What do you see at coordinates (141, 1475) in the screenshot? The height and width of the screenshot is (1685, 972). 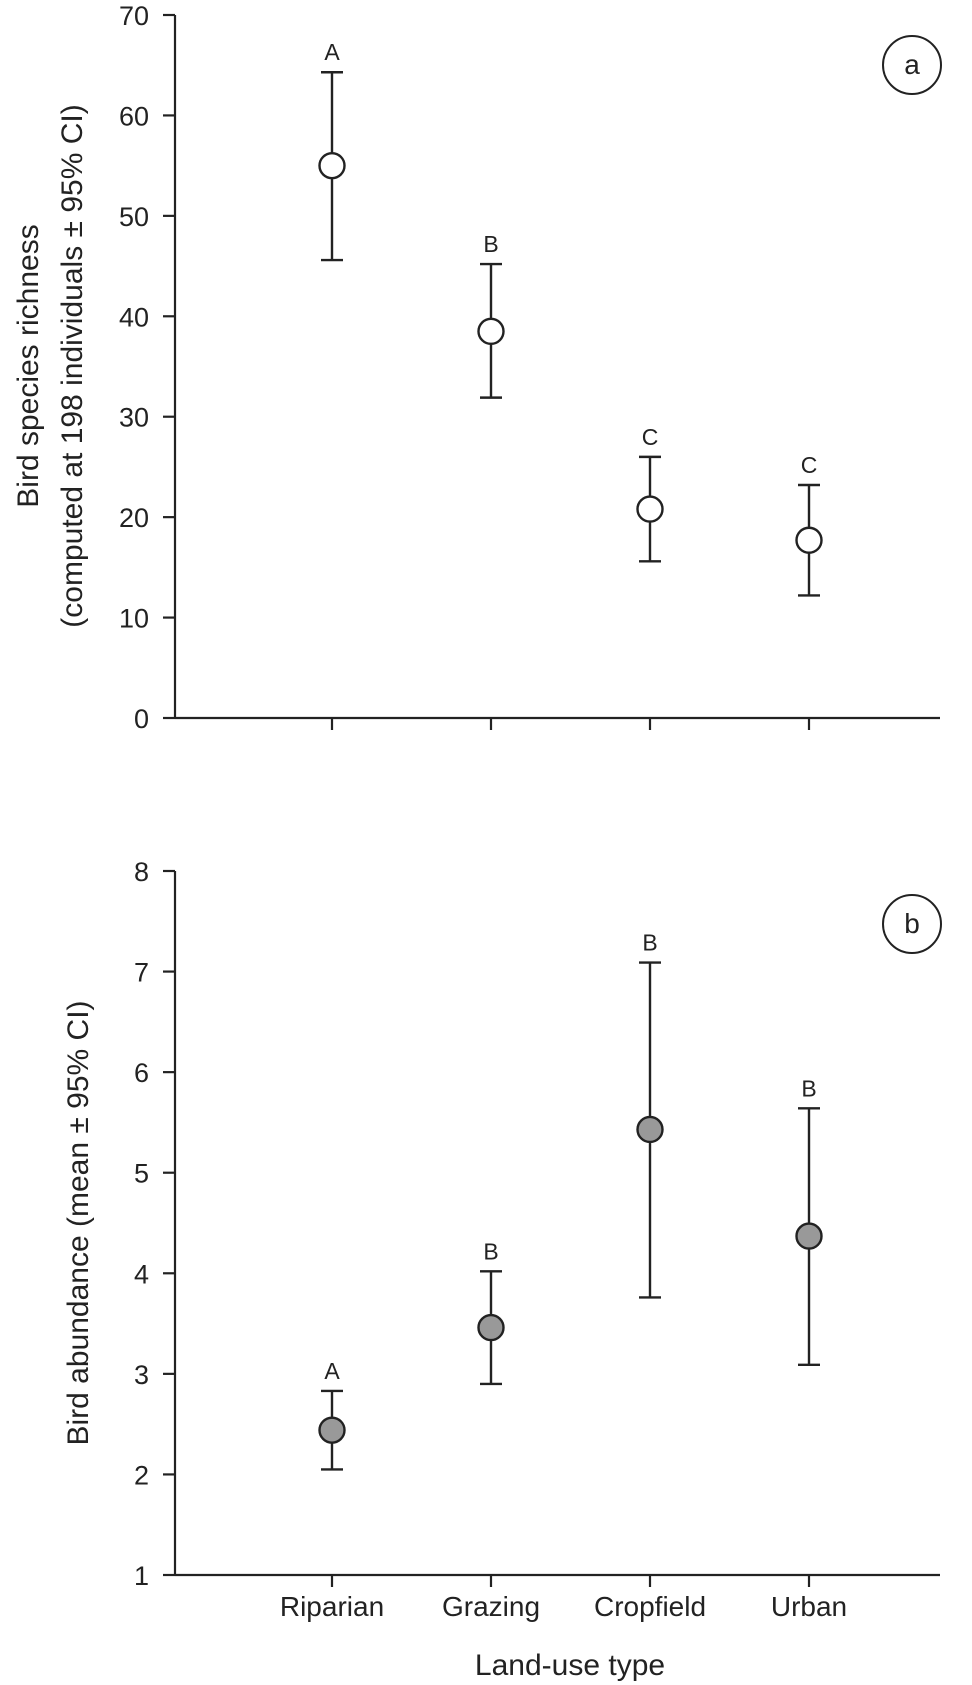 I see `y-tick-label: 2` at bounding box center [141, 1475].